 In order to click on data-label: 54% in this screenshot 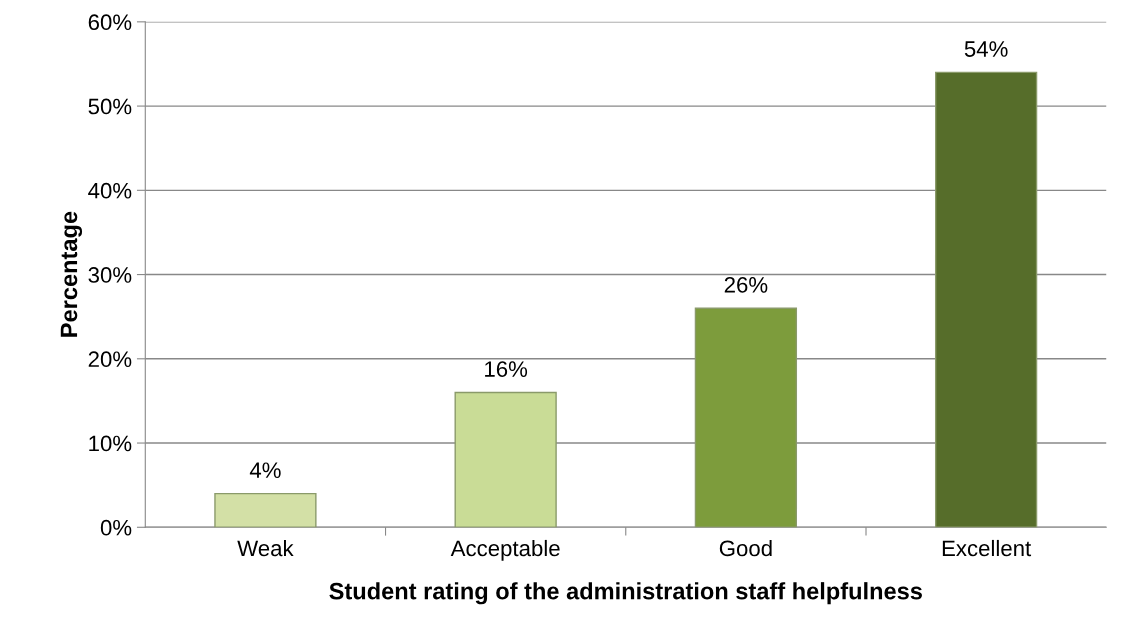, I will do `click(986, 49)`.